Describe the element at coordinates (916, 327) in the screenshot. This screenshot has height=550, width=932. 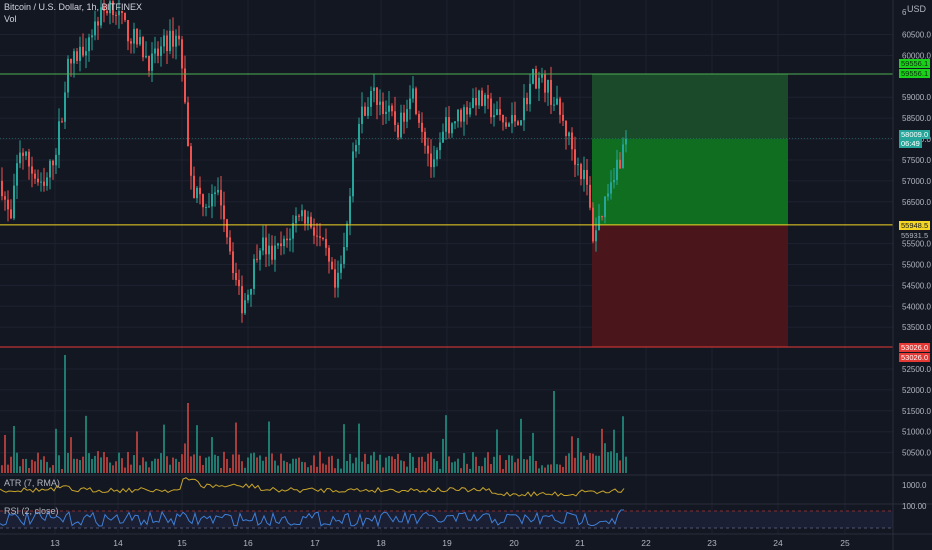
I see `price-tick-label: 53500.0` at that location.